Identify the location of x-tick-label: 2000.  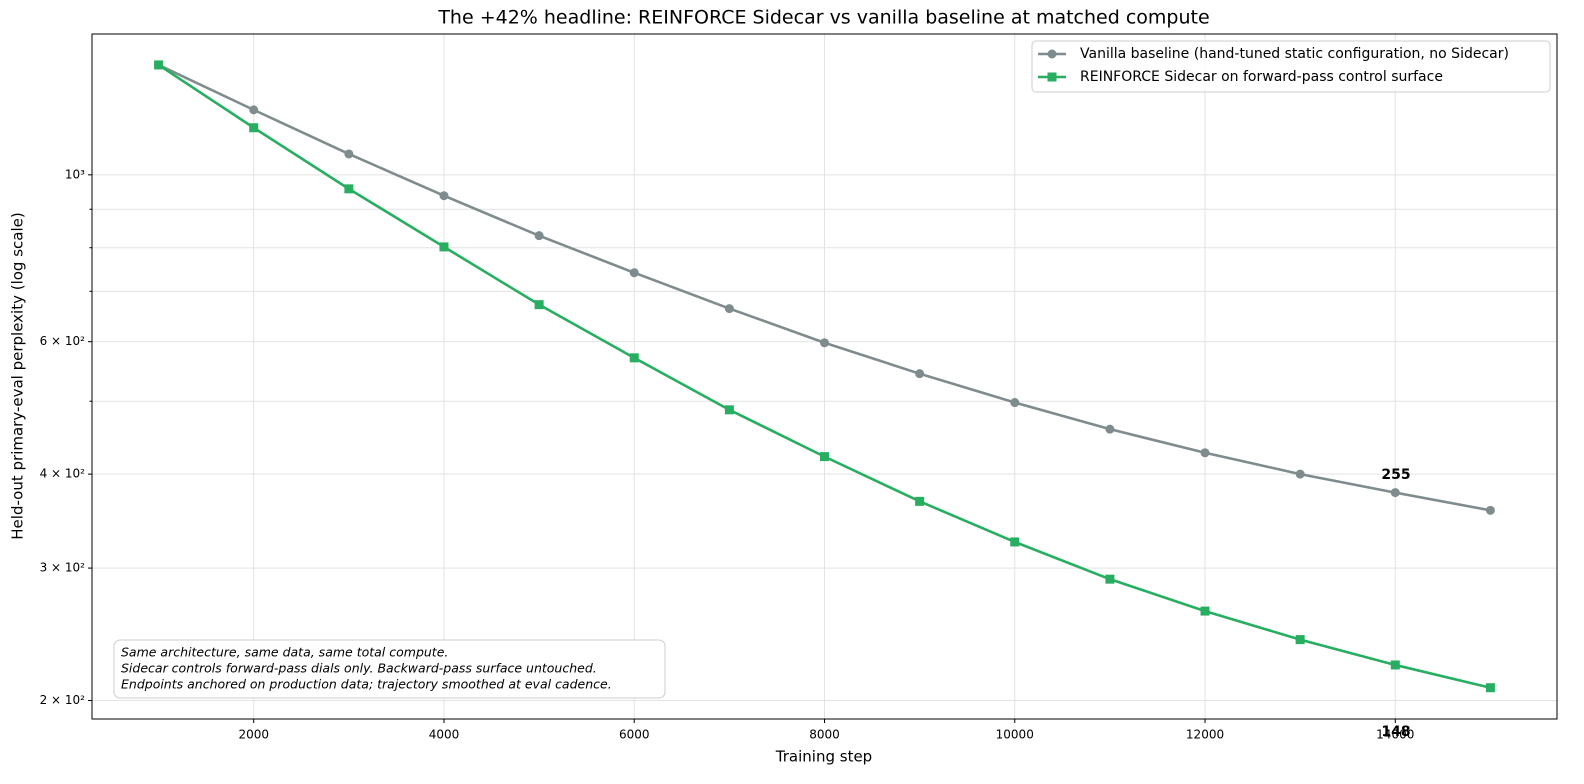
(253, 735).